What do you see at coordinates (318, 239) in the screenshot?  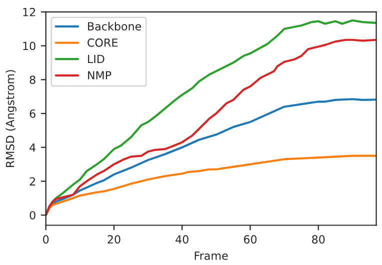 I see `x-tick-label: 80` at bounding box center [318, 239].